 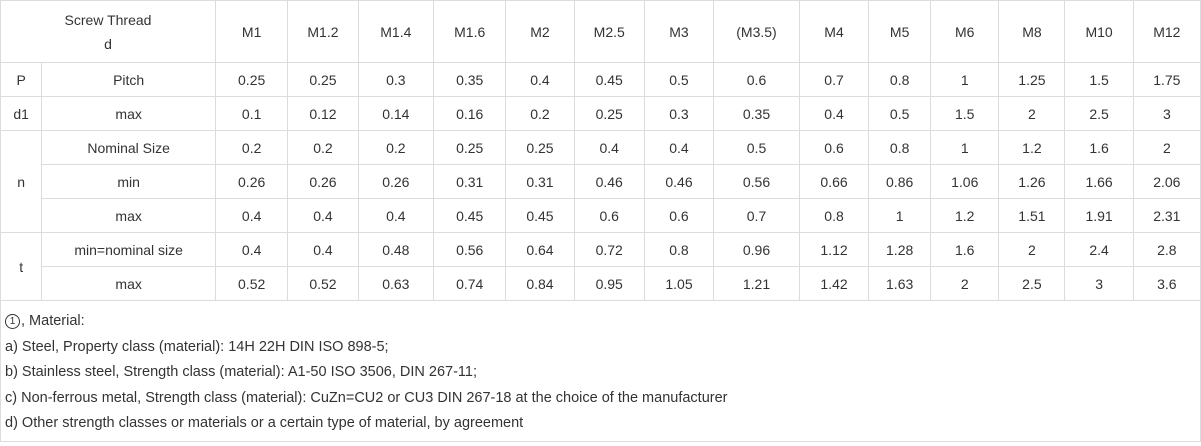 I want to click on value-cell: 1.42, so click(x=834, y=283).